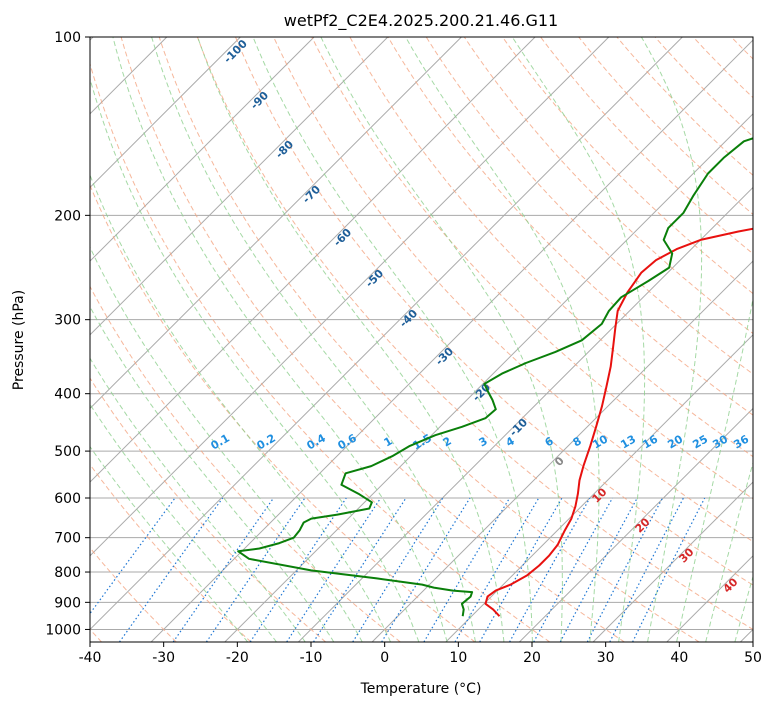 This screenshot has width=775, height=708. Describe the element at coordinates (90, 658) in the screenshot. I see `x-tick-label: -40` at that location.